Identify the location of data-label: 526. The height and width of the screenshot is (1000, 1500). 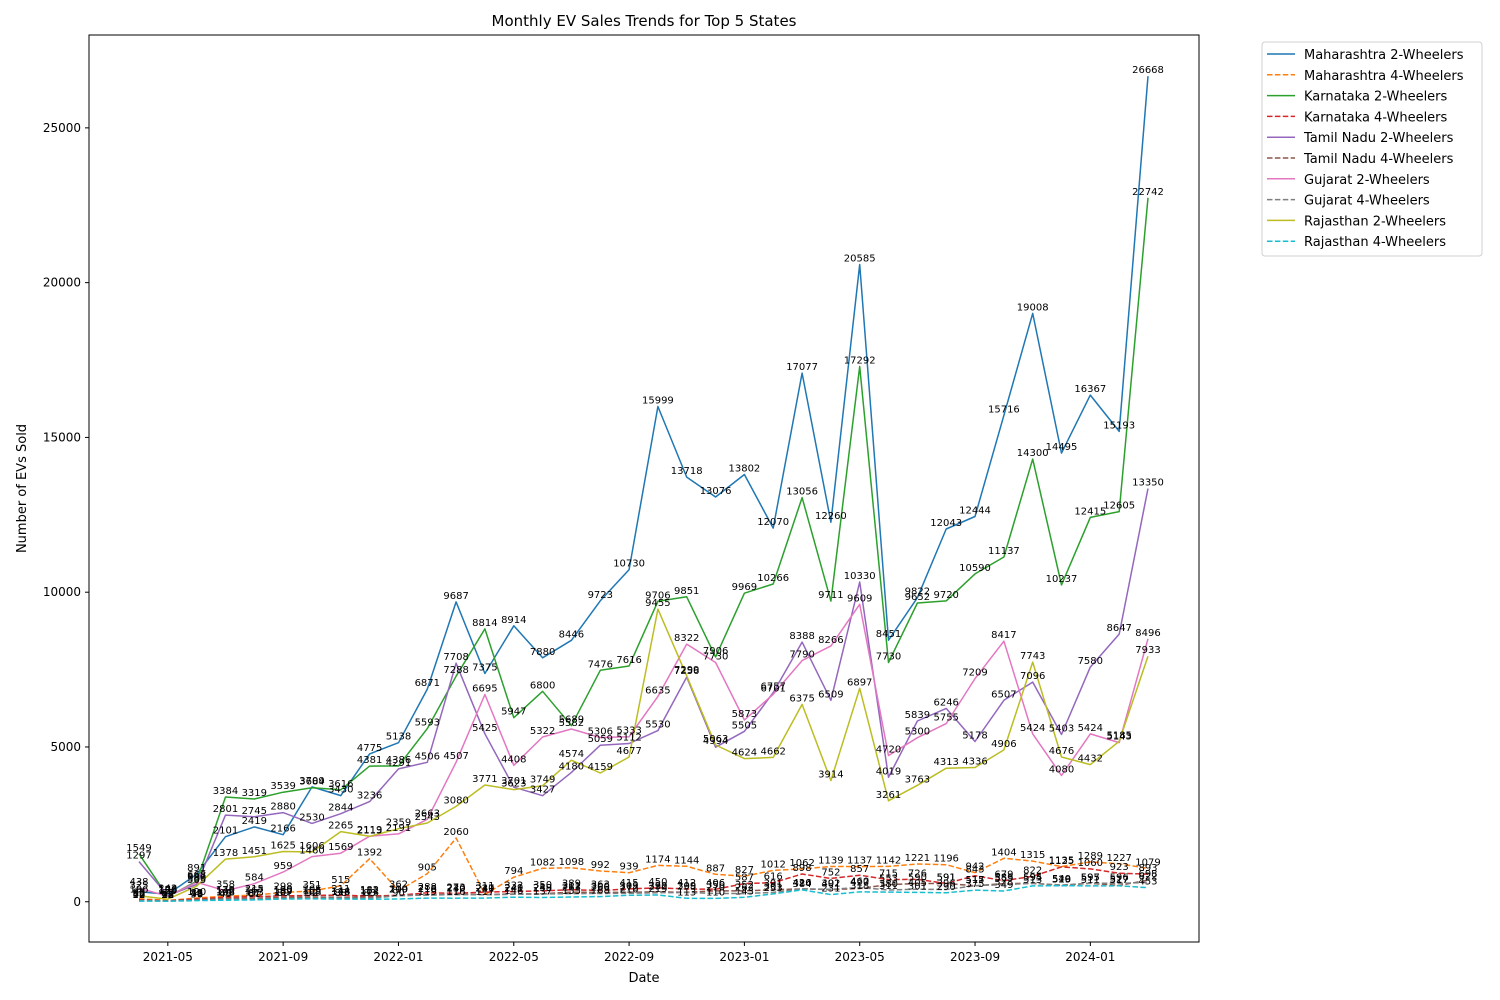
(1061, 880).